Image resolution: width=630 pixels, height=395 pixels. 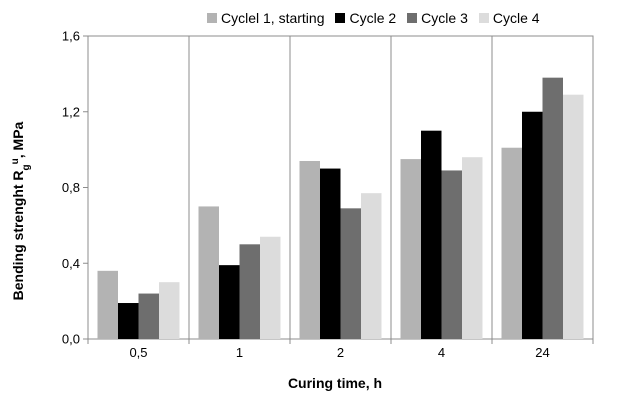 I want to click on y-tick-label: 0,8, so click(x=71, y=187).